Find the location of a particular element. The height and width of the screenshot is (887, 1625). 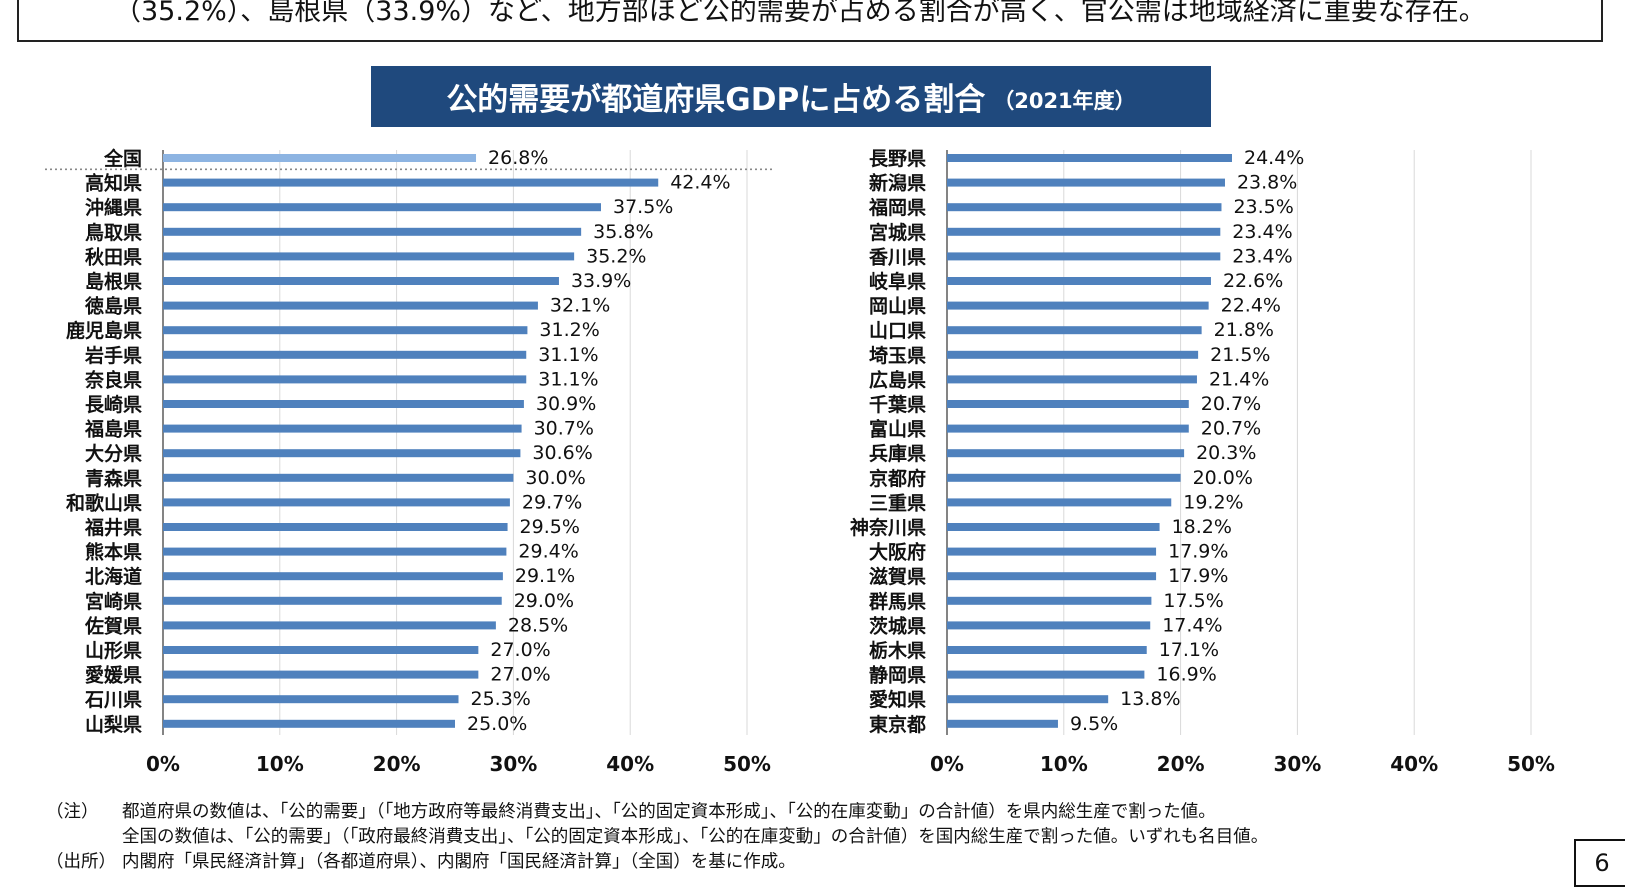

category-label: 滋賀県 is located at coordinates (897, 576).